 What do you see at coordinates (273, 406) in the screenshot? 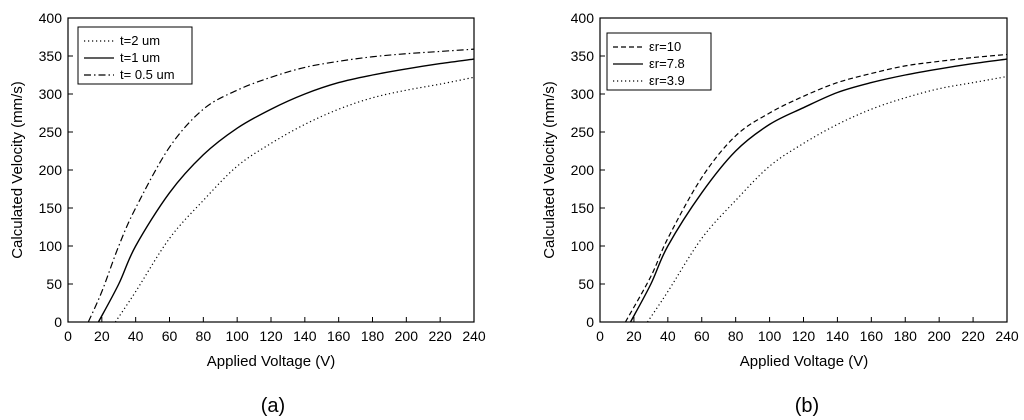
I see `panel-caption-a: (a)` at bounding box center [273, 406].